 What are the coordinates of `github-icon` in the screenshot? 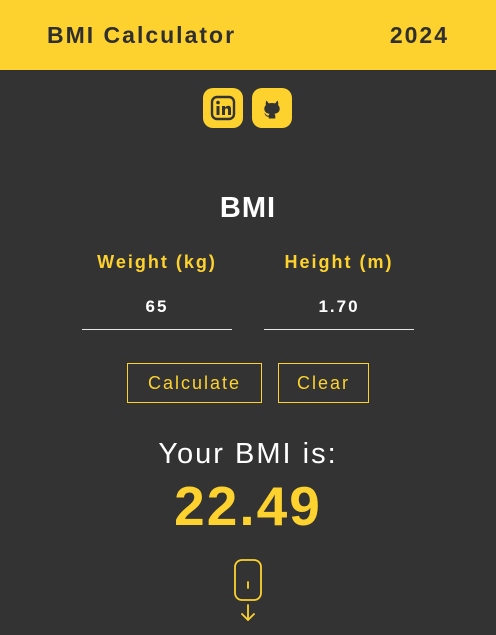 It's located at (271, 109).